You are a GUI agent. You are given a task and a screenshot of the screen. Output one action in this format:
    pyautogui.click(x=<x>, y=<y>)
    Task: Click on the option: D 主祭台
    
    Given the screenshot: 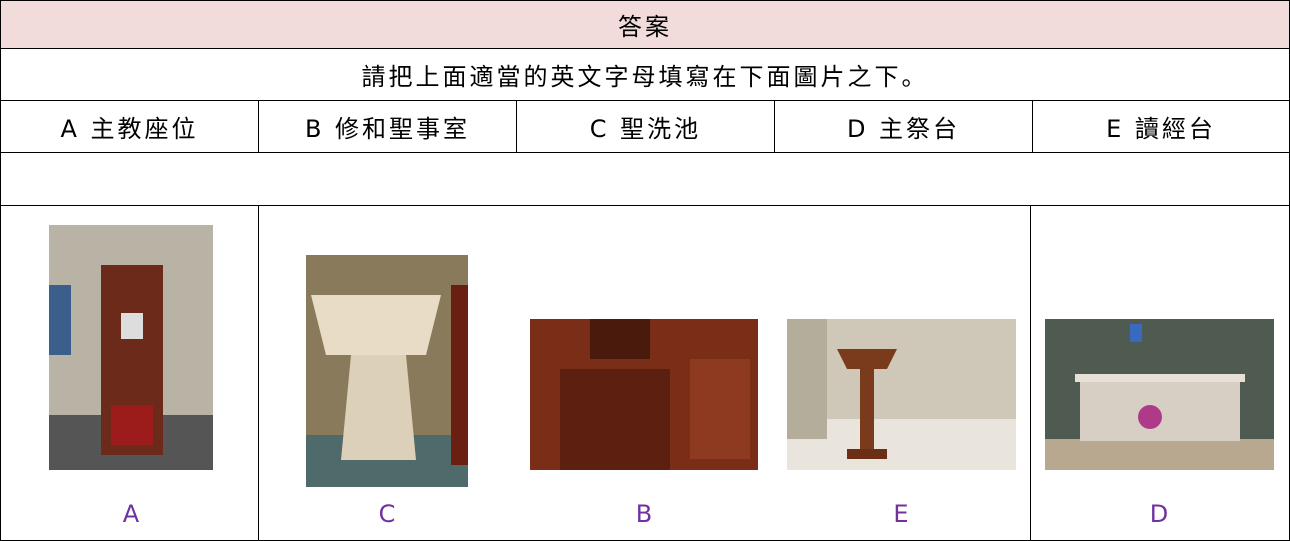 What is the action you would take?
    pyautogui.click(x=903, y=126)
    